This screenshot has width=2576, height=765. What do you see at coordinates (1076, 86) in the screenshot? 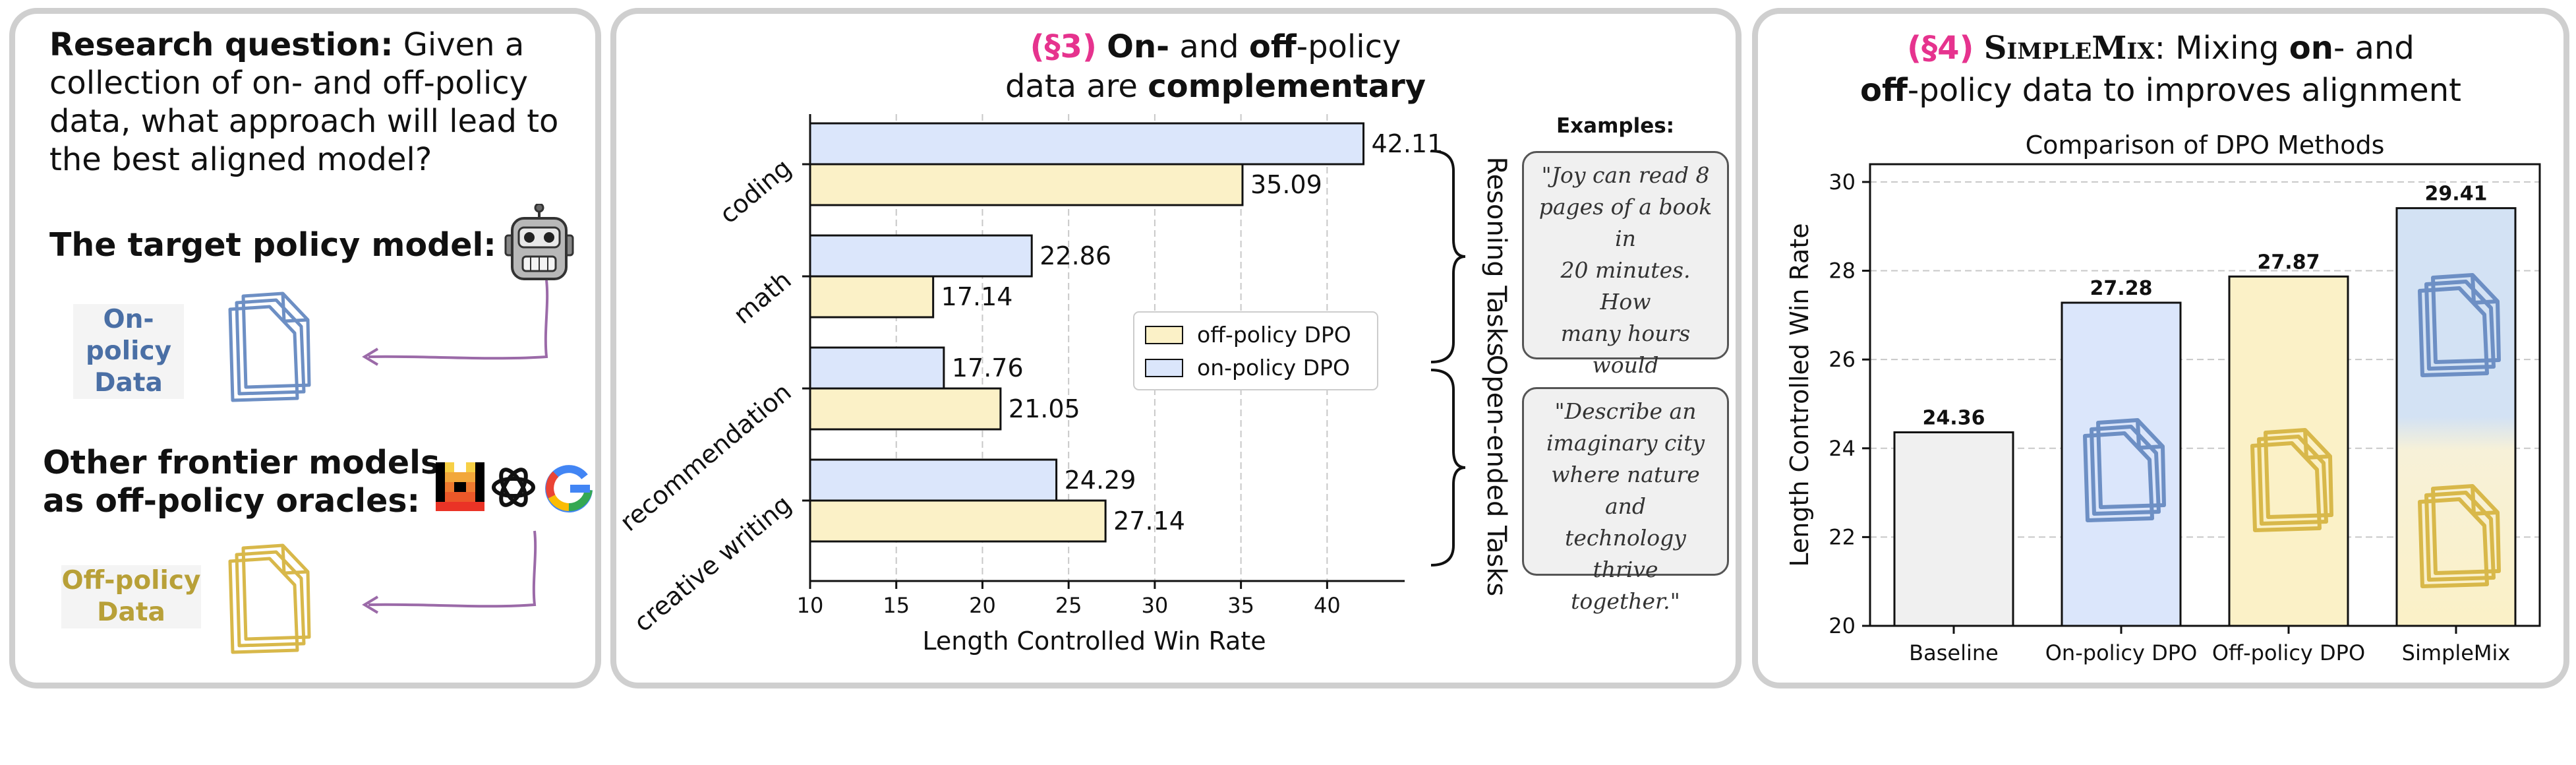
I see `middle-title-line2: data are` at bounding box center [1076, 86].